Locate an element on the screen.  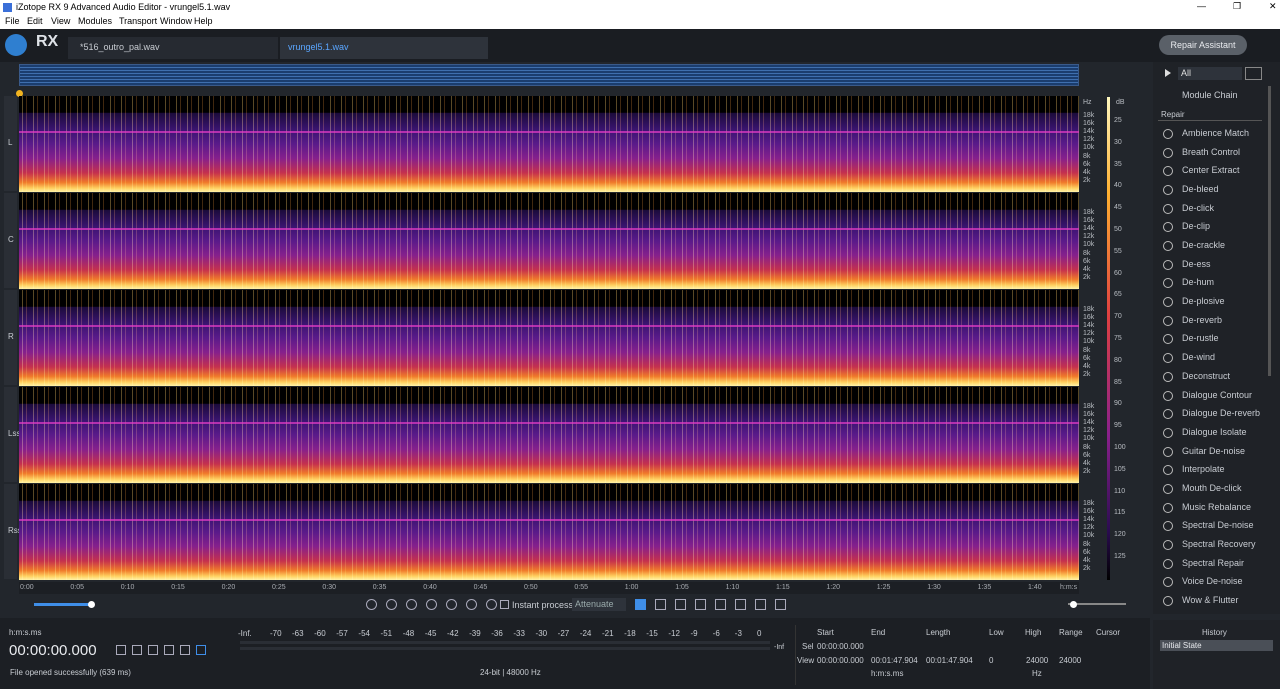
time-display: 00:00:00.000 is located at coordinates (53, 650).